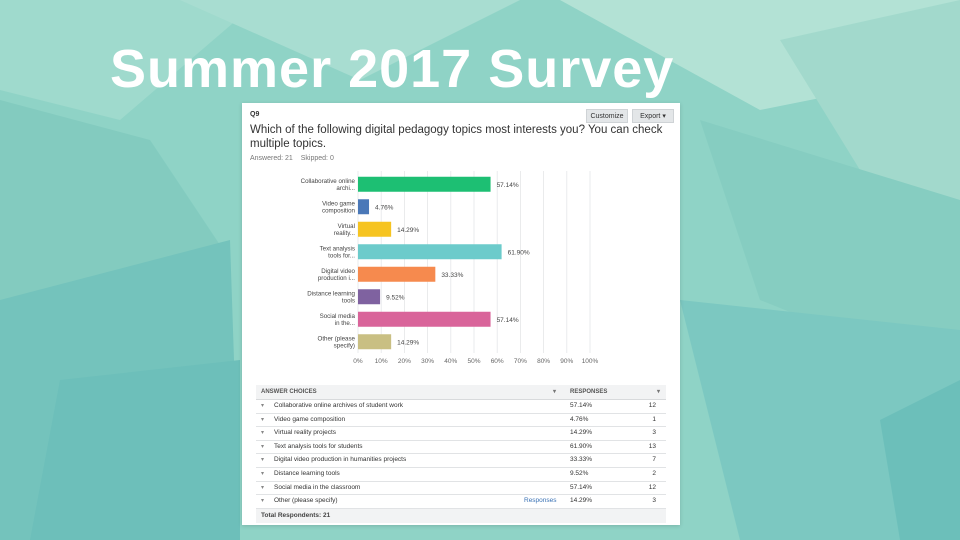  Describe the element at coordinates (461, 489) in the screenshot. I see `table-row: ▾ Social media in the classroom 57.14% 12` at that location.